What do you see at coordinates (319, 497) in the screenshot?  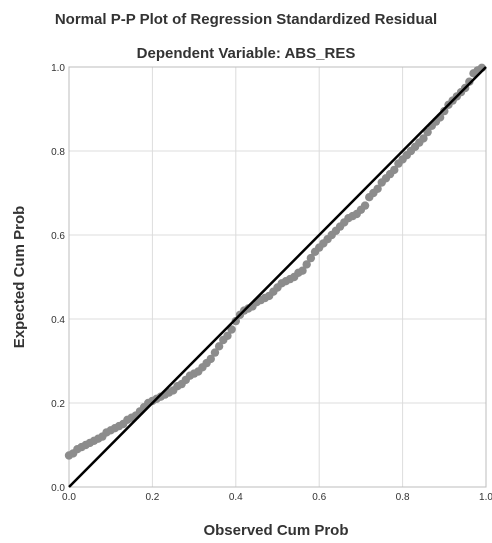 I see `x-tick-label: 0.6` at bounding box center [319, 497].